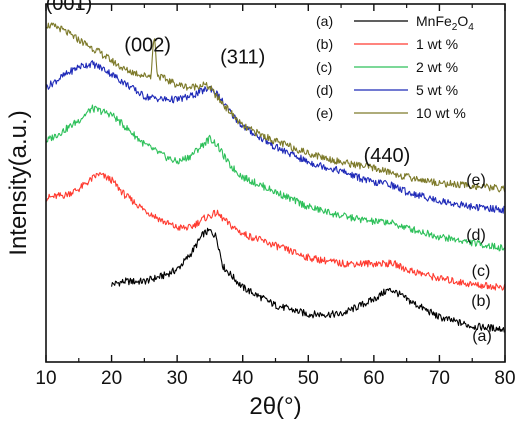  Describe the element at coordinates (439, 378) in the screenshot. I see `x-tick-label: 70` at that location.